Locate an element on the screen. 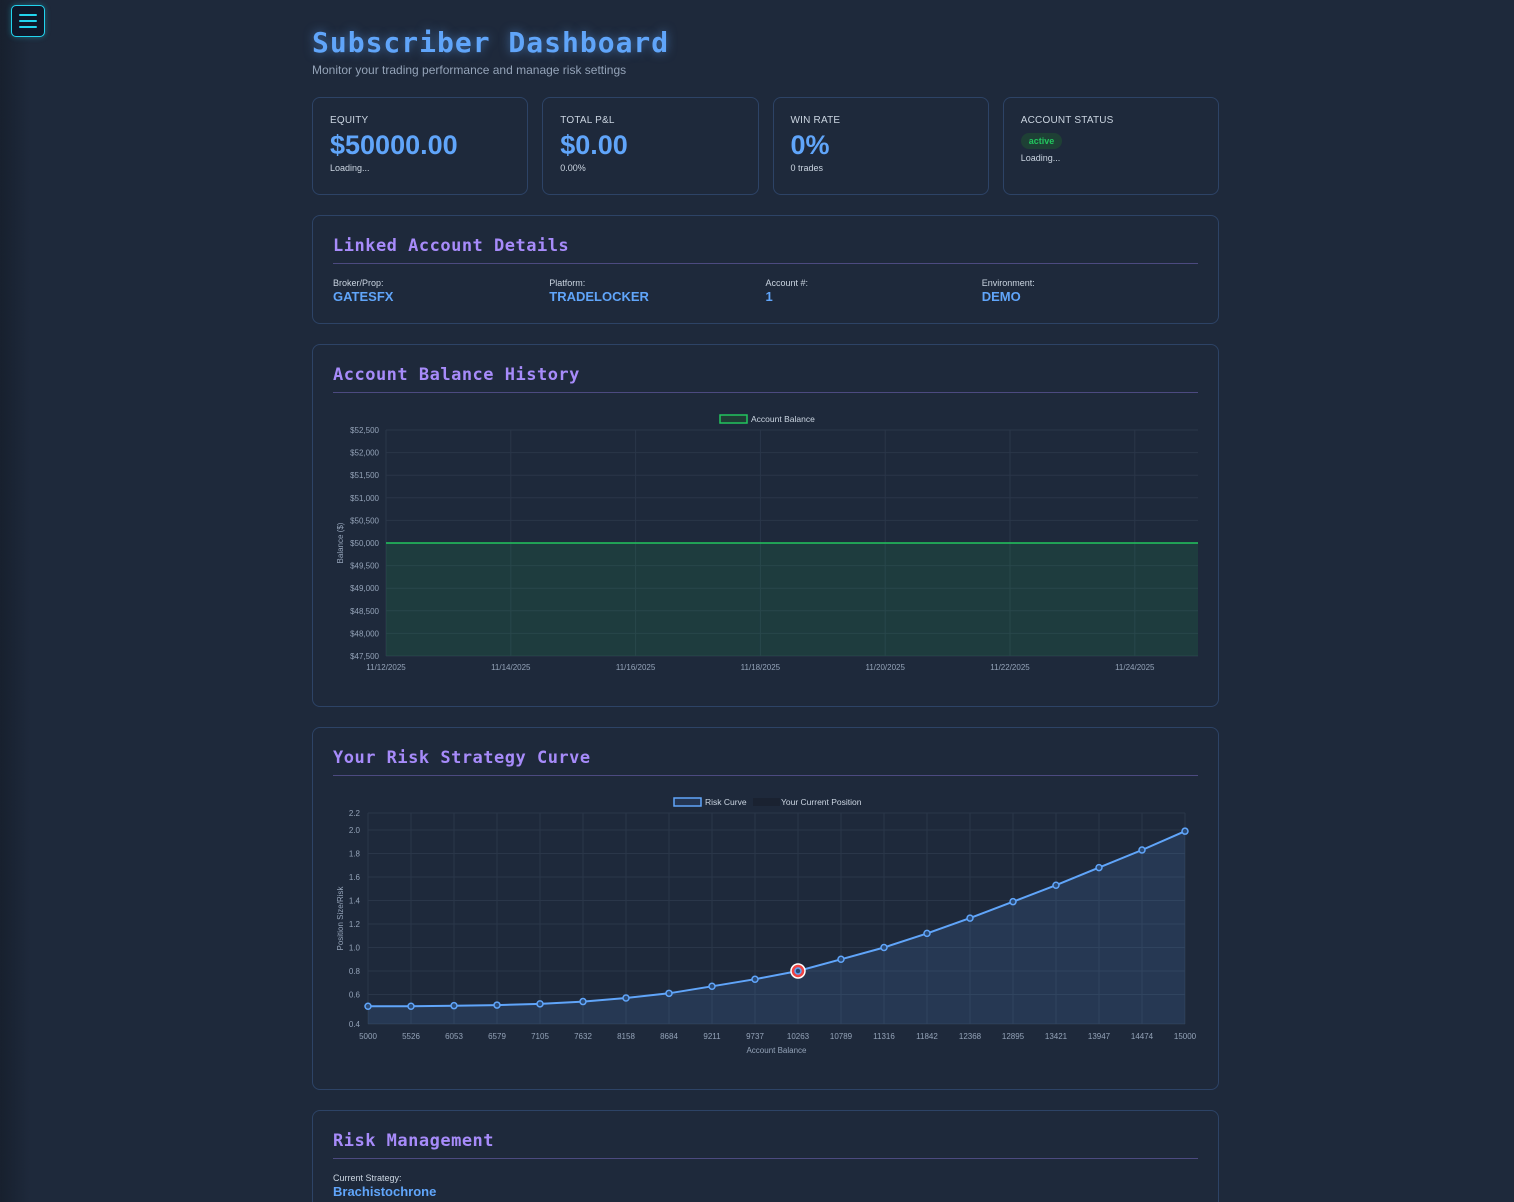  legend-current-position: Your Current Position is located at coordinates (807, 802).